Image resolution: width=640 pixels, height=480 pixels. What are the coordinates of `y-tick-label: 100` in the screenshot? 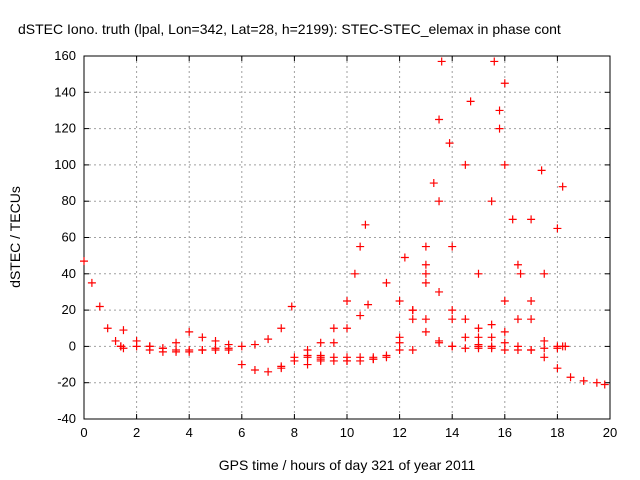 It's located at (65, 164).